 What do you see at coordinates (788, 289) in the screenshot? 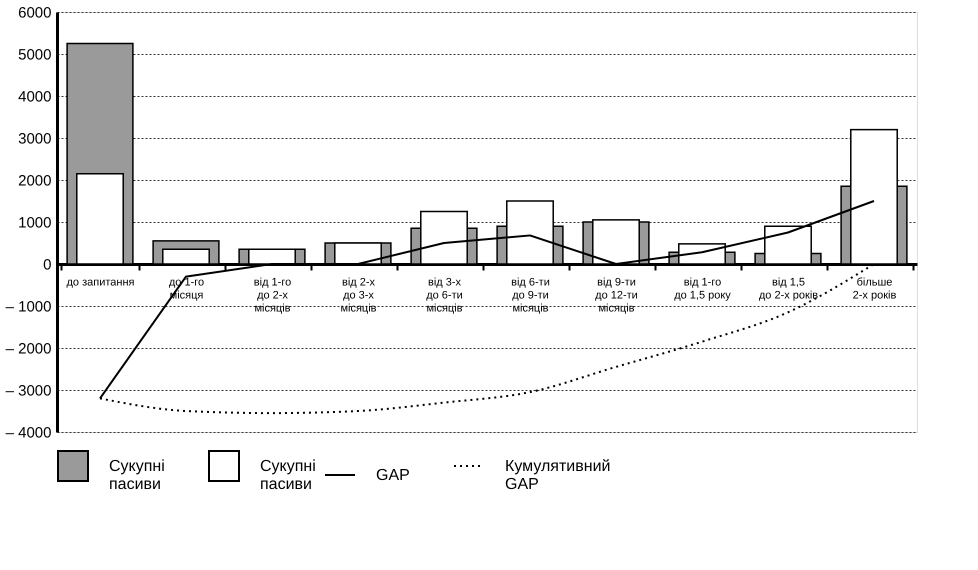
I see `x-tick-label: від 1,5 до 2-х років` at bounding box center [788, 289].